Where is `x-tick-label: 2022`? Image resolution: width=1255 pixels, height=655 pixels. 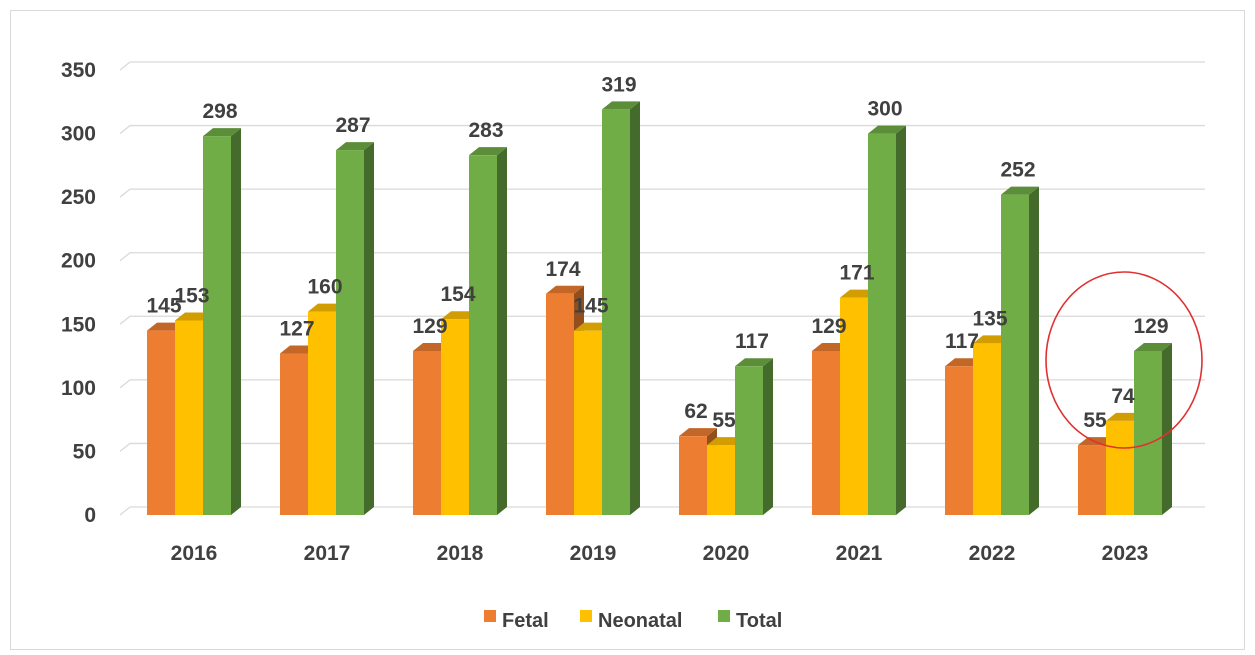
x-tick-label: 2022 is located at coordinates (992, 553).